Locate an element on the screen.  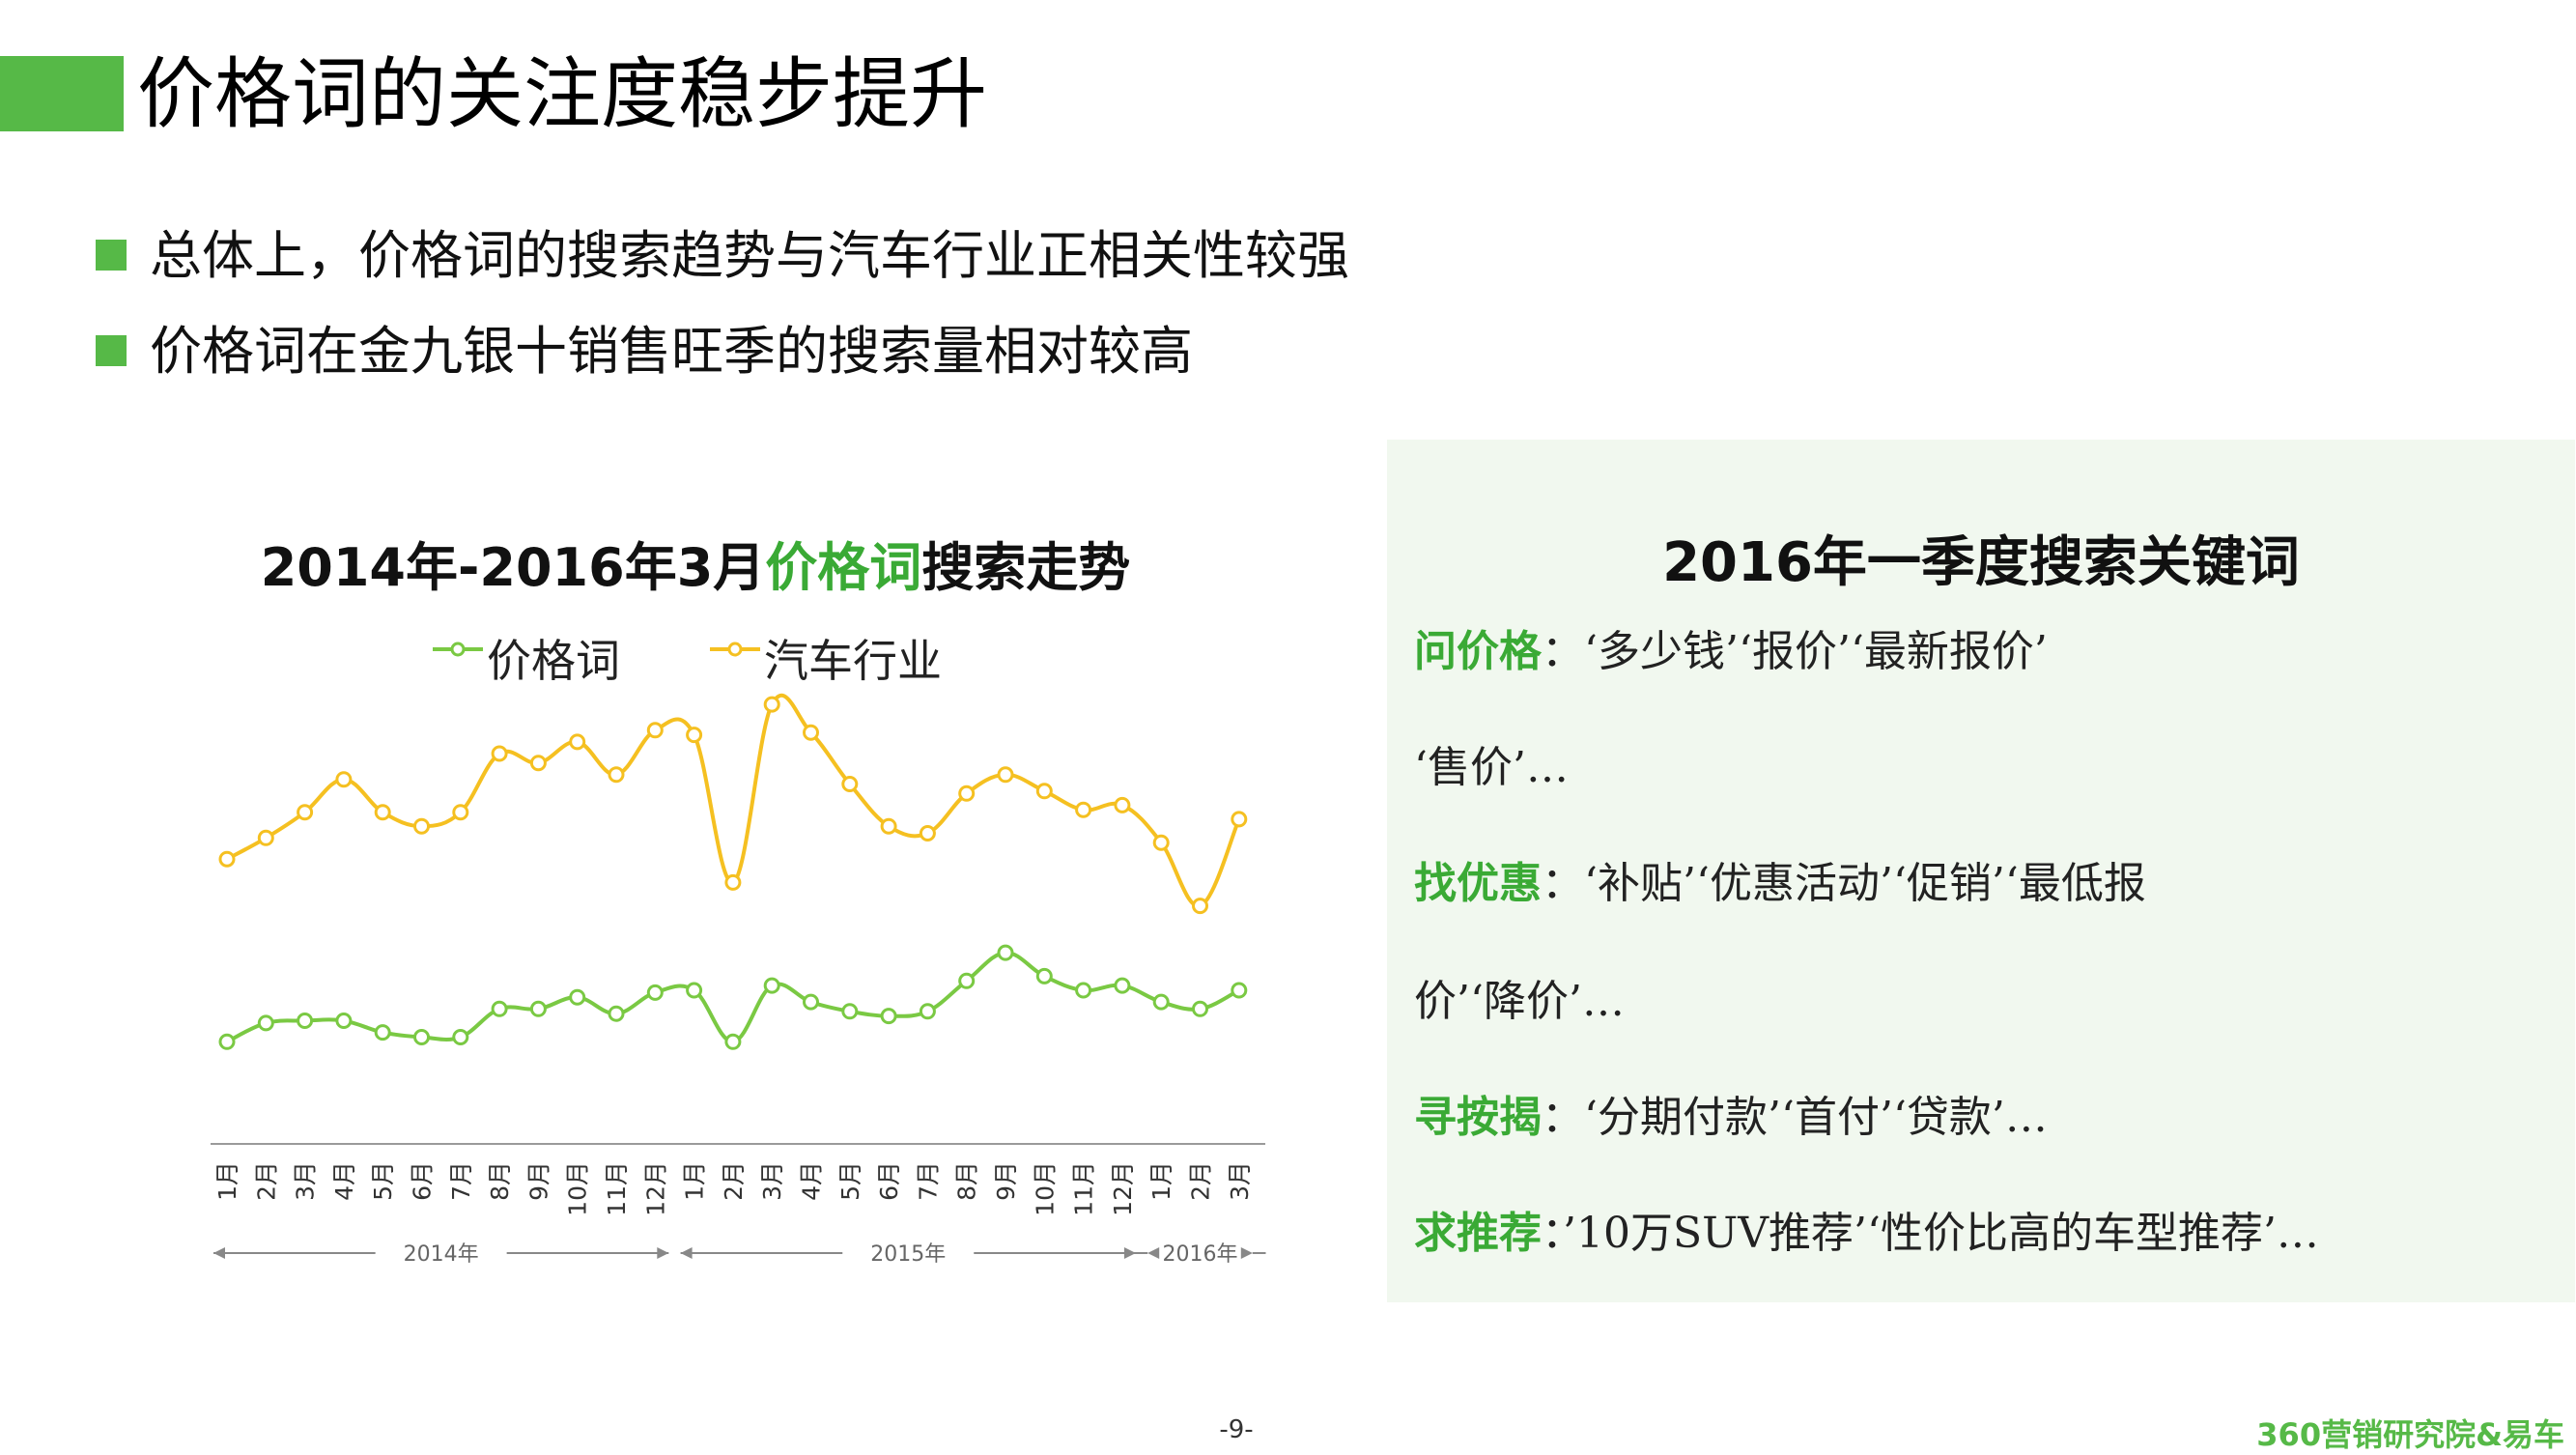
keyword-label: 求推荐 is located at coordinates (1478, 1234).